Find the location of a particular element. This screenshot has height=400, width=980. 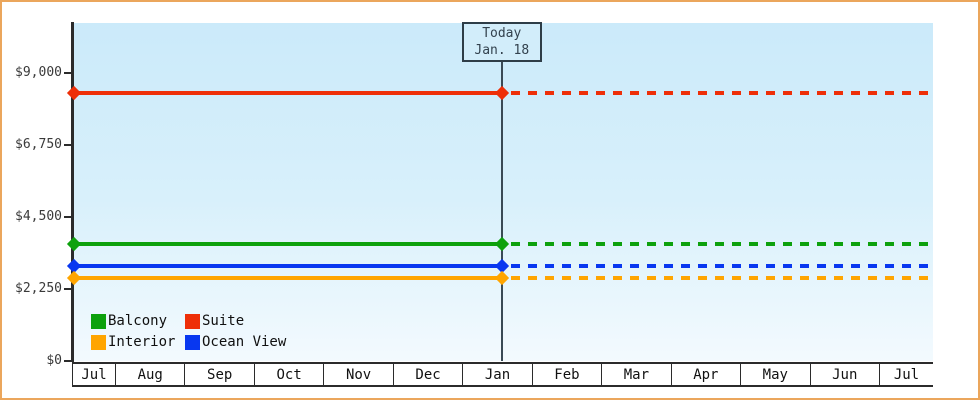

legend-item-interior: Interior is located at coordinates (138, 342).